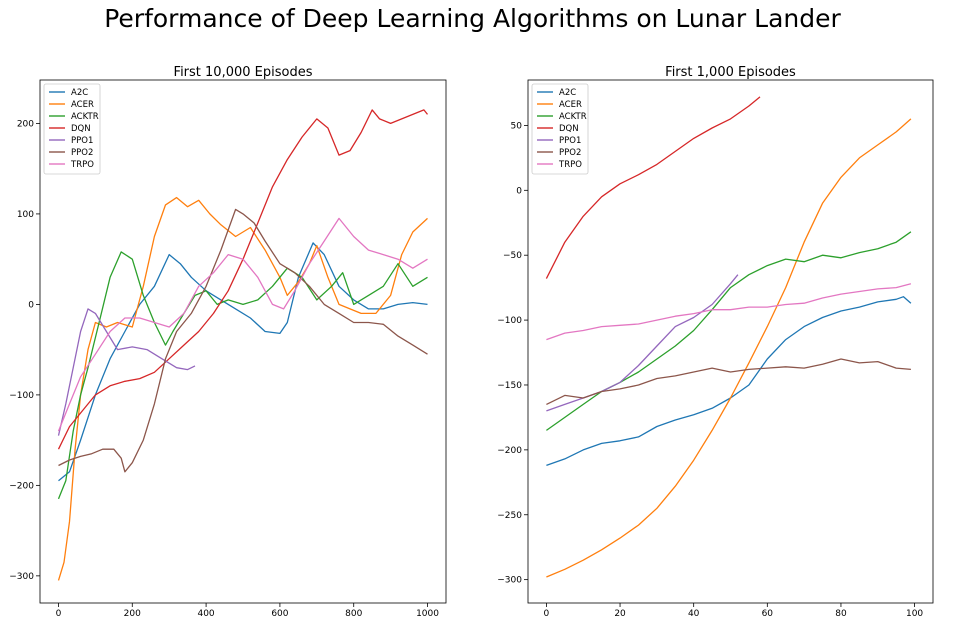 This screenshot has width=970, height=630. I want to click on y-tick-label: 100, so click(25, 215).